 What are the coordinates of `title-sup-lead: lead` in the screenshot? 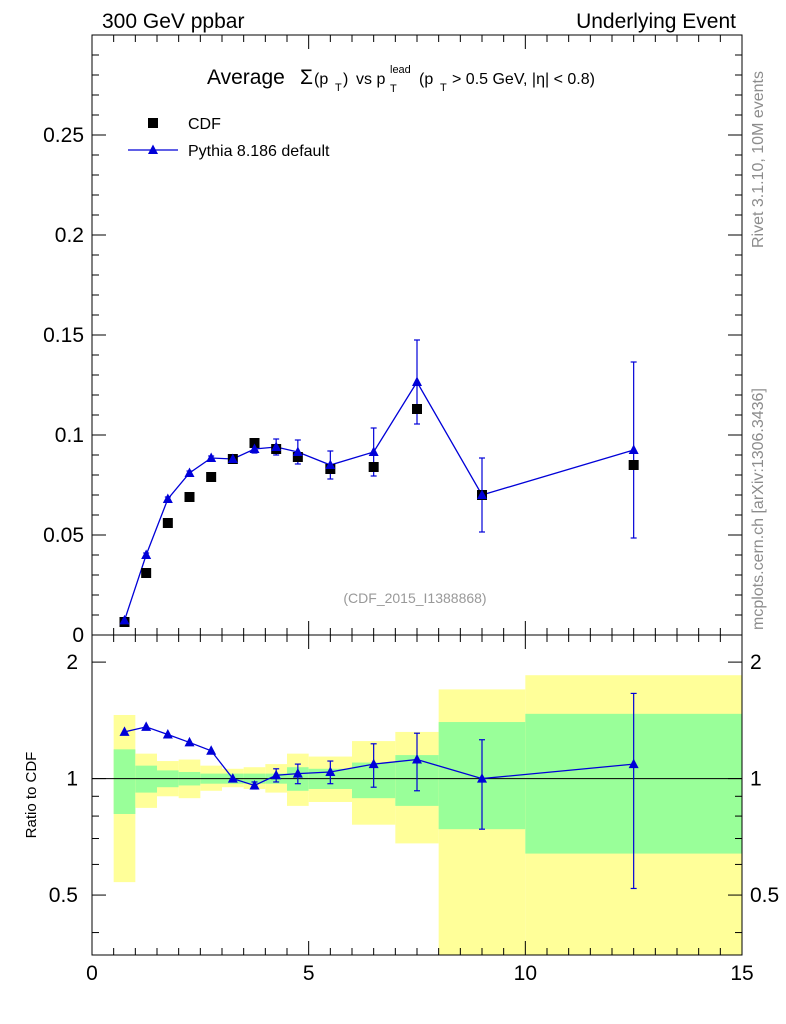 It's located at (400, 70).